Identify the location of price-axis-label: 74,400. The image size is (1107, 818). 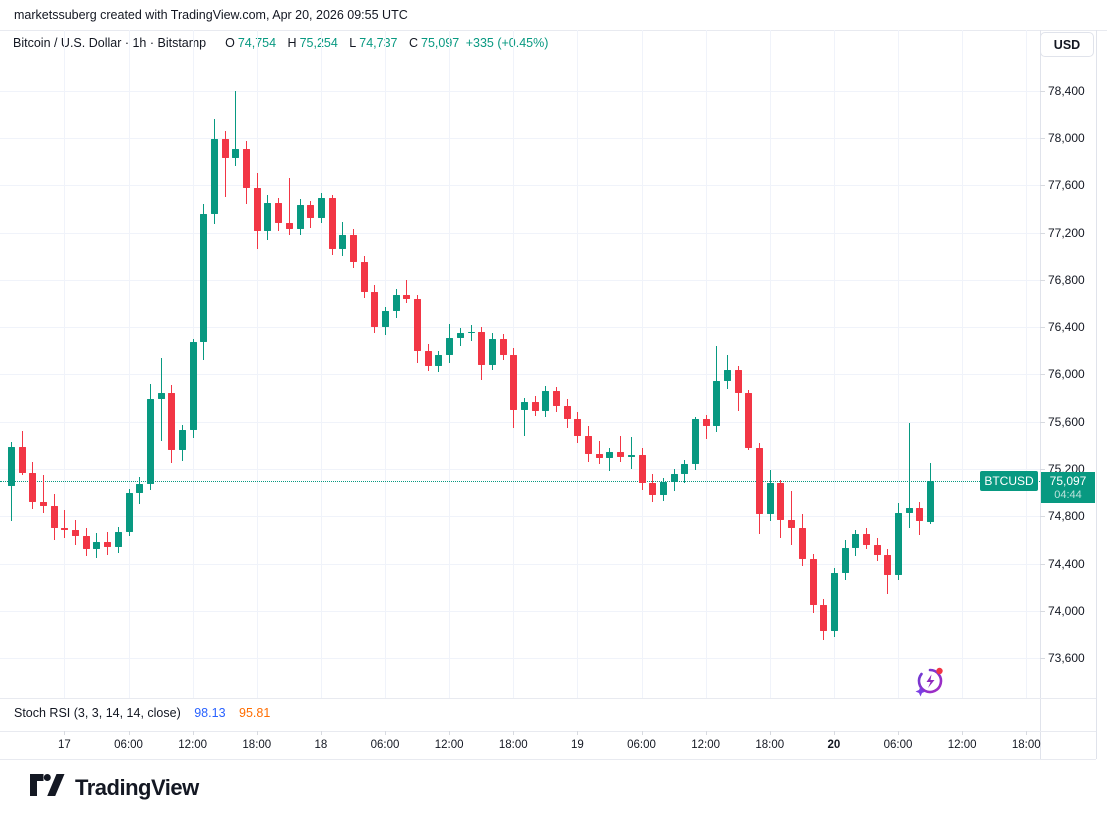
(1066, 563).